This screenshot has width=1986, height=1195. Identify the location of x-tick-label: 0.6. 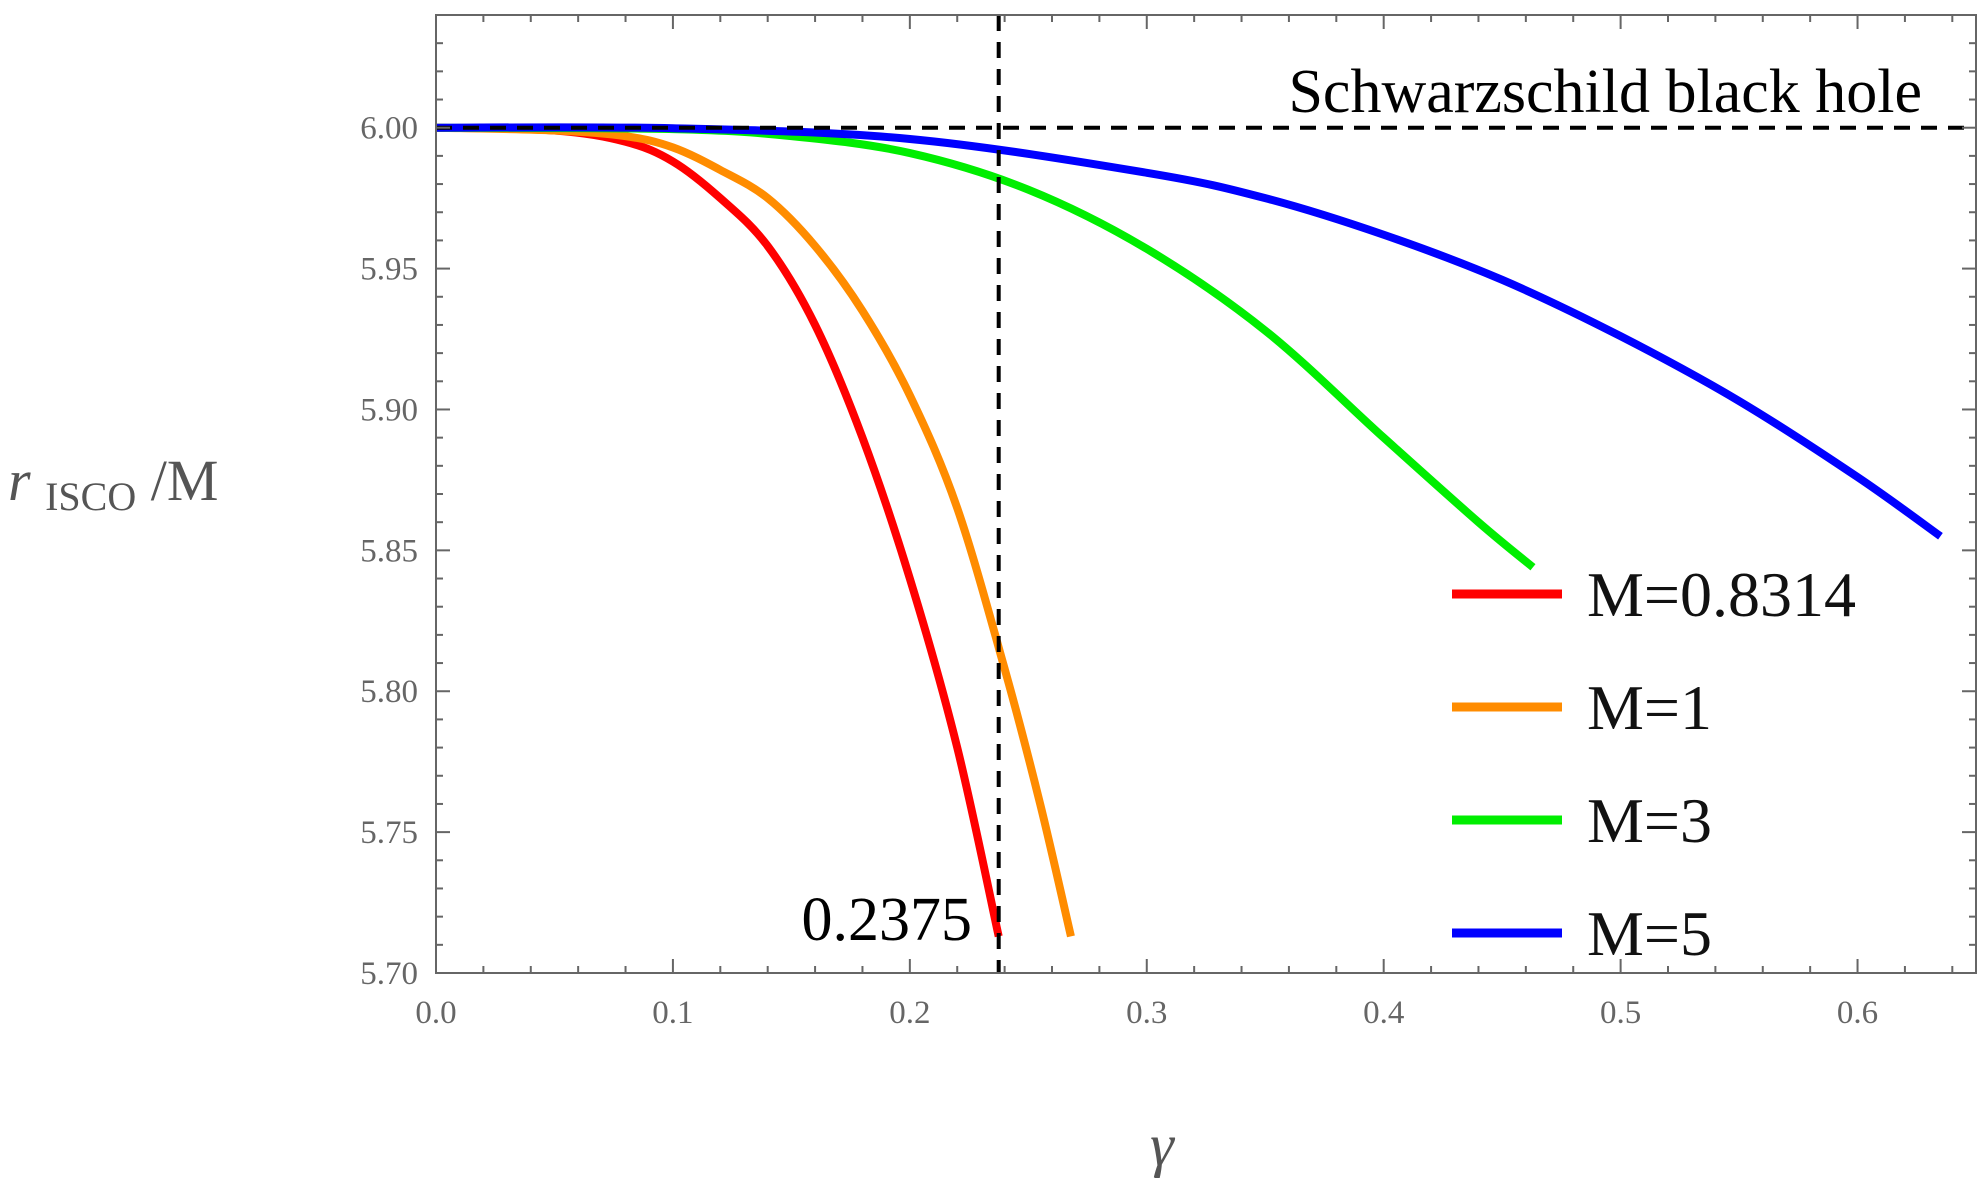
(1857, 1013).